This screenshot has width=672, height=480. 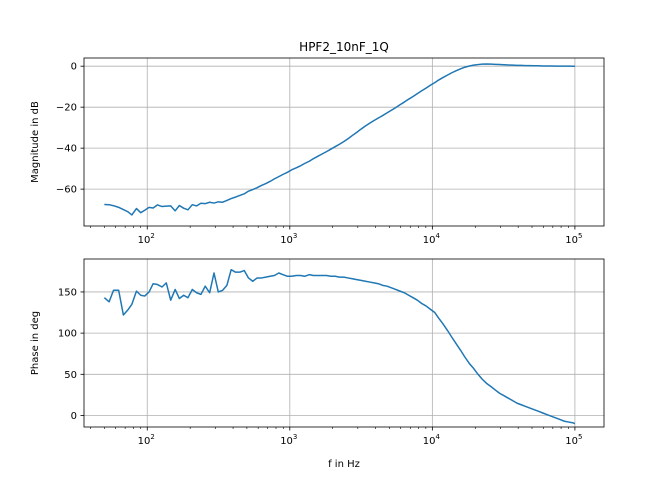 What do you see at coordinates (70, 129) in the screenshot?
I see `magnitude-y-ticks: 0 −20 −40 −60` at bounding box center [70, 129].